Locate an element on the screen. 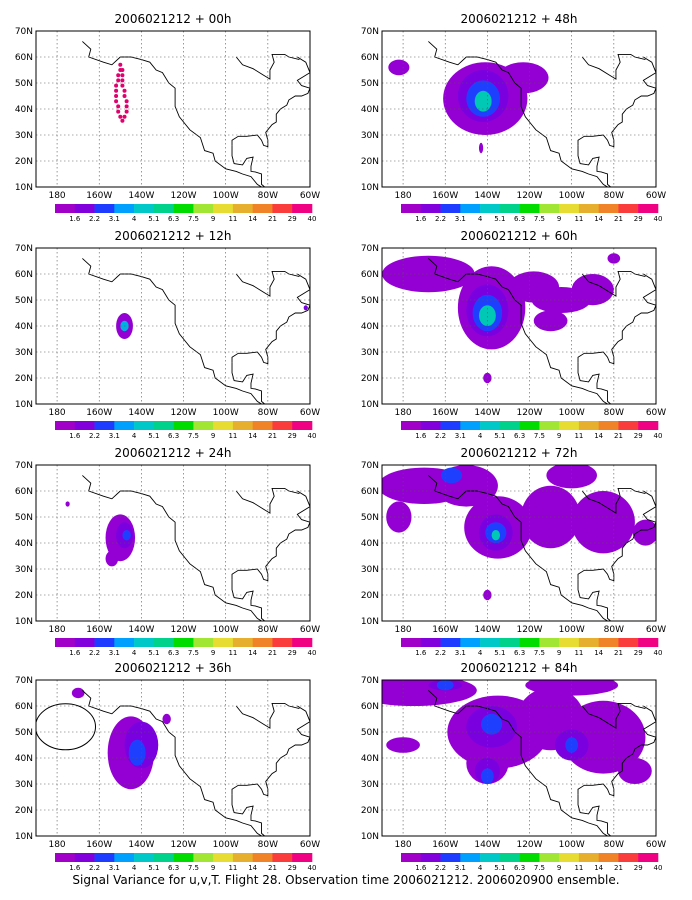 The width and height of the screenshot is (692, 900). colorbar-label: 4 is located at coordinates (134, 653).